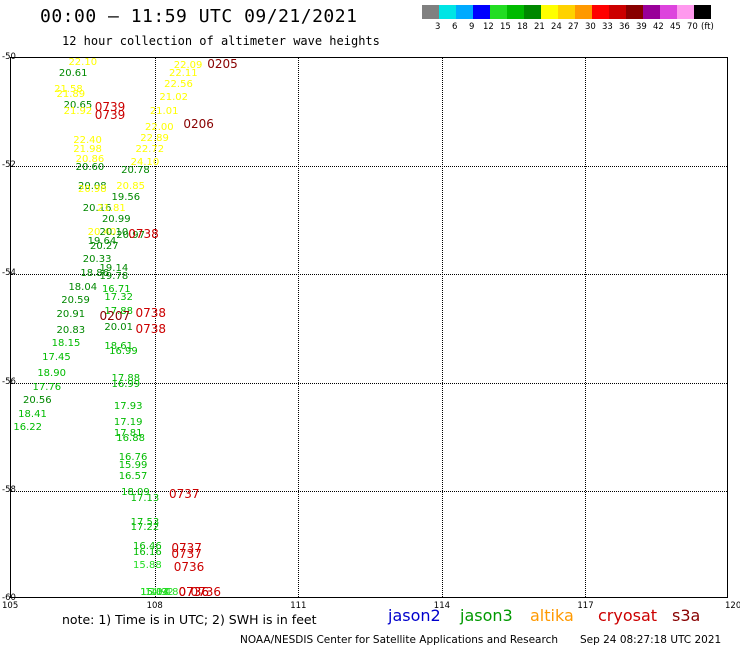 This screenshot has height=650, width=740. I want to click on wave-height-value: 15.14, so click(154, 592).